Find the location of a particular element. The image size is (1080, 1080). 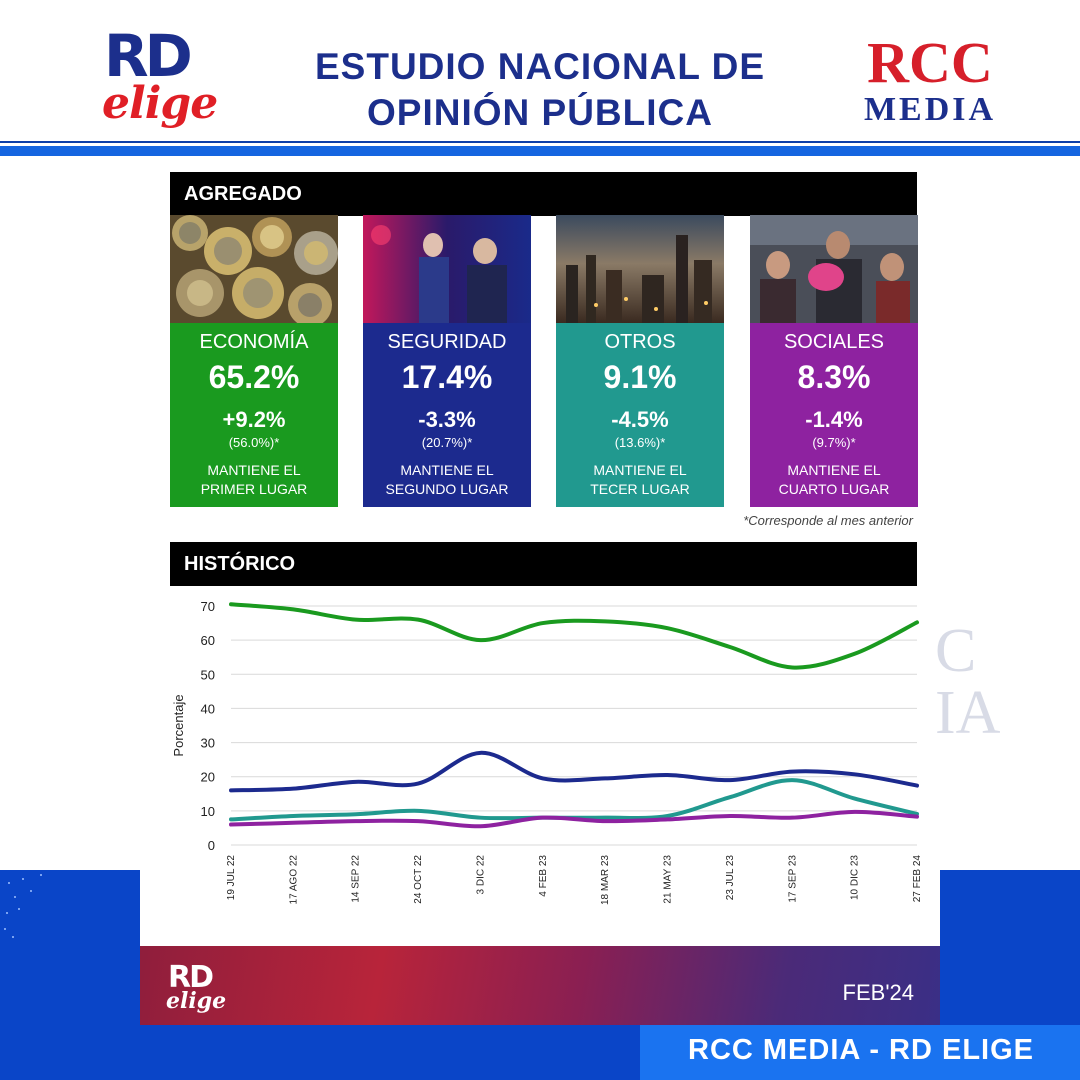

tile-previous: (13.6%)* is located at coordinates (640, 442).